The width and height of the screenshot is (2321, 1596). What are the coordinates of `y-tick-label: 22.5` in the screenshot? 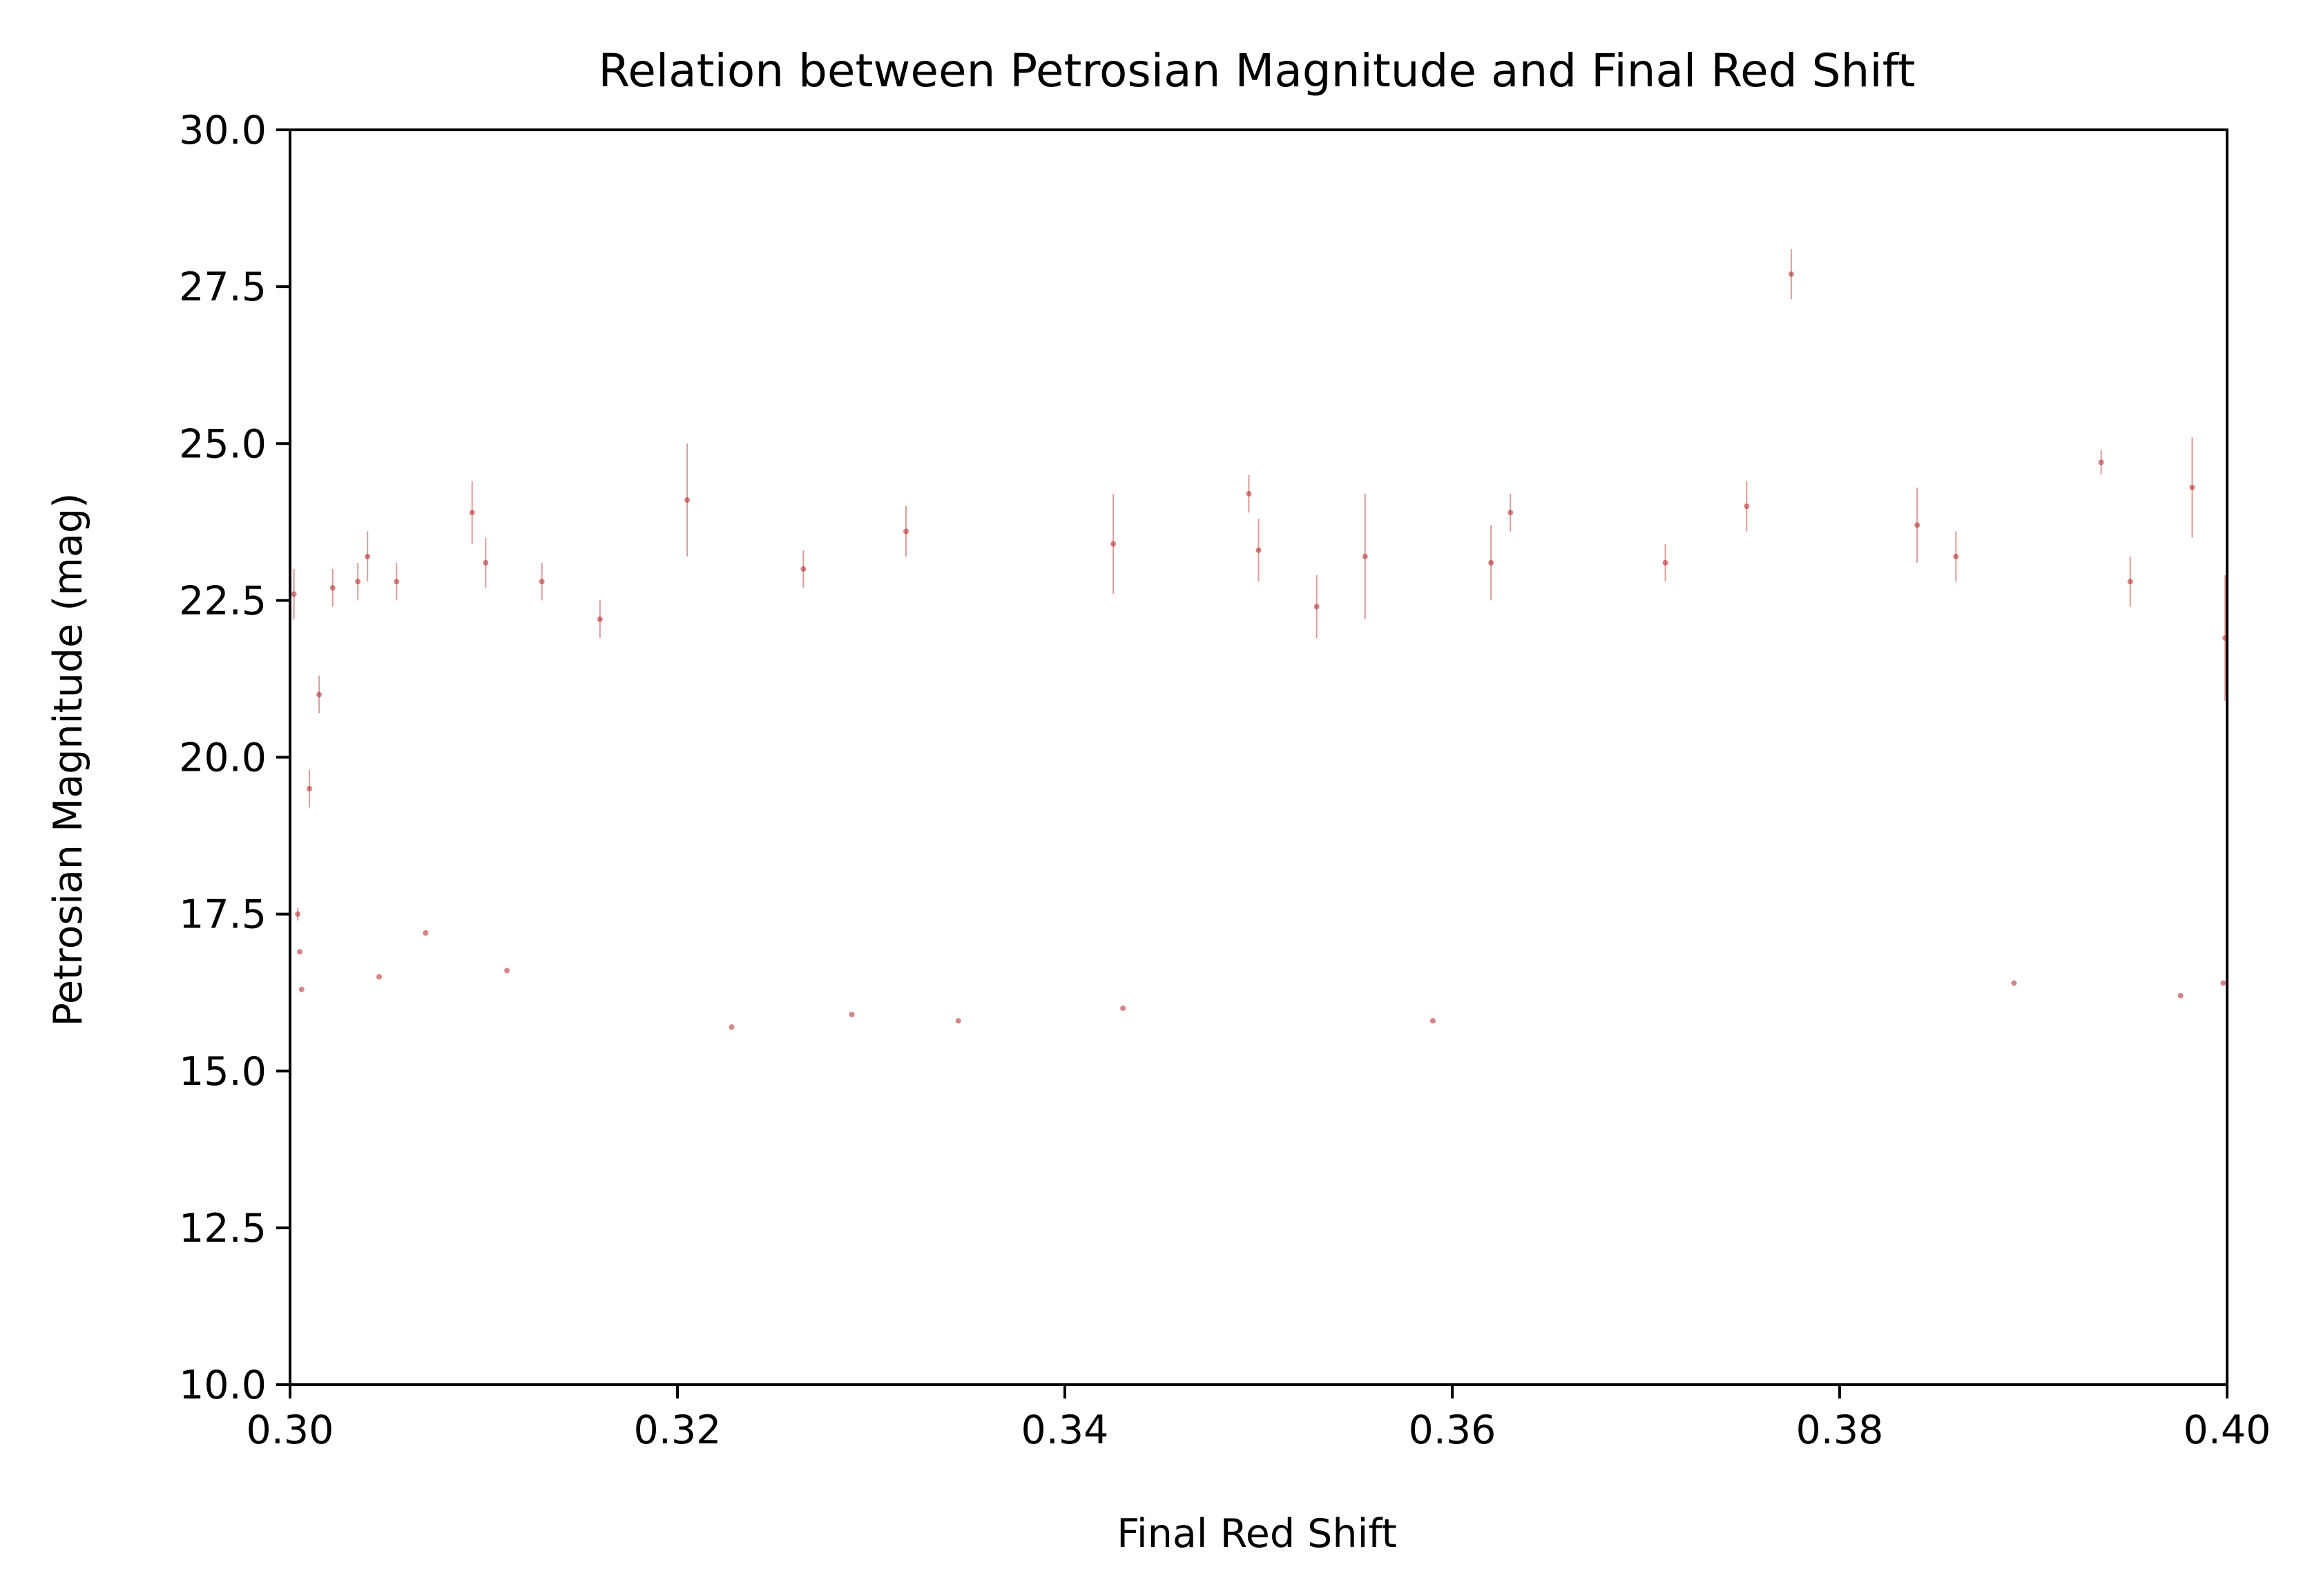 It's located at (223, 601).